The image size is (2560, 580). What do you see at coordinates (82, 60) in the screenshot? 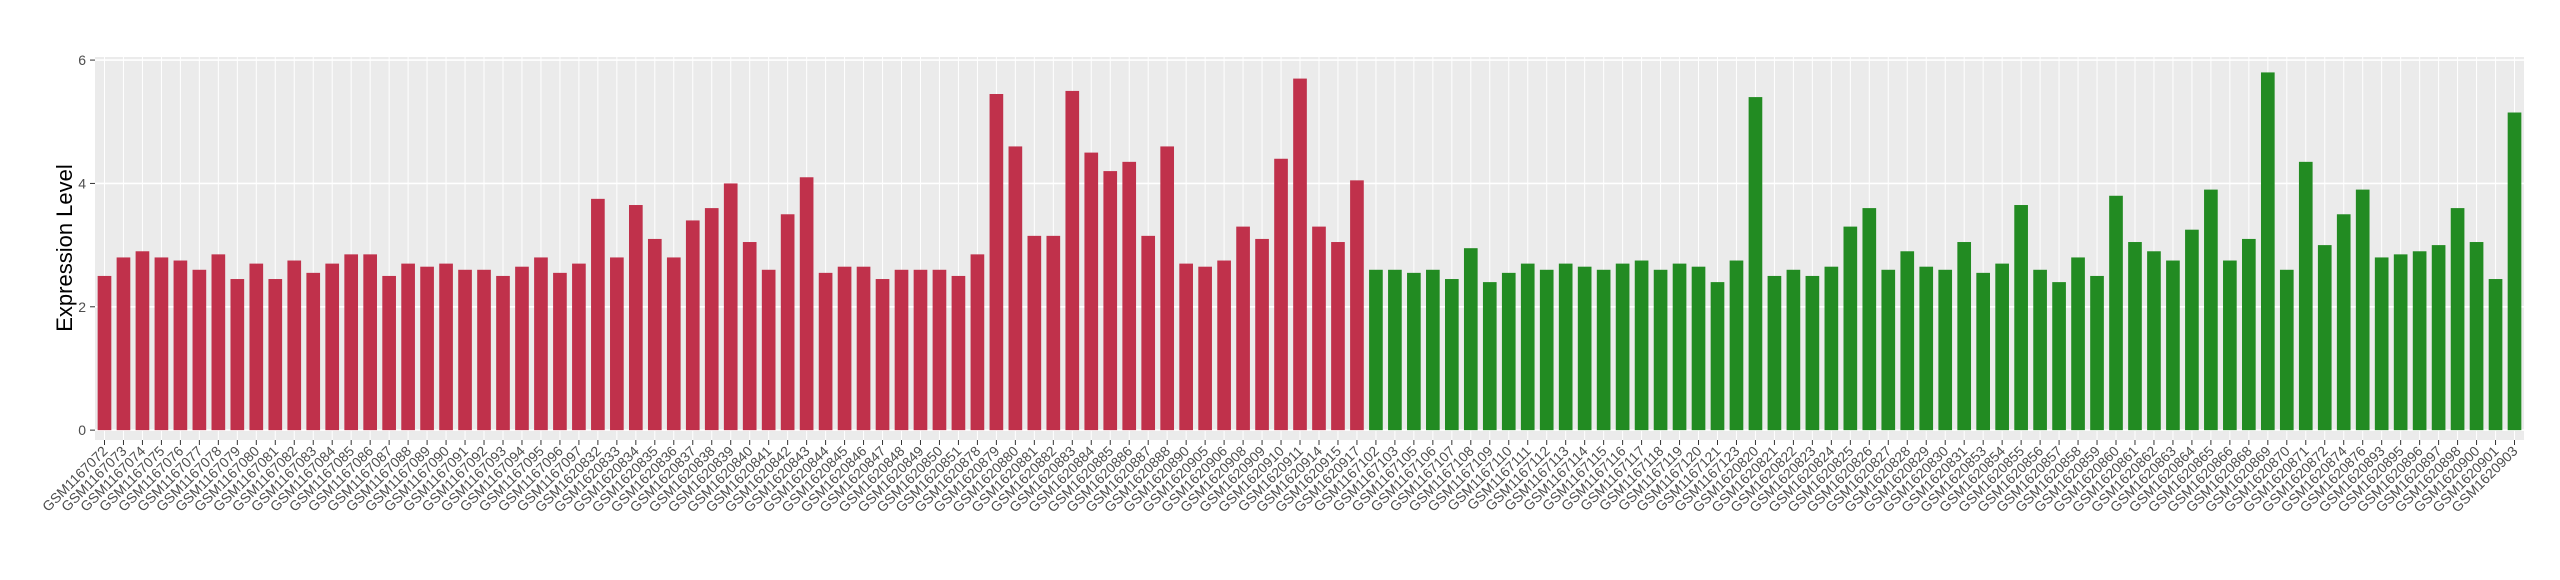
I see `y-tick-label: 6` at bounding box center [82, 60].